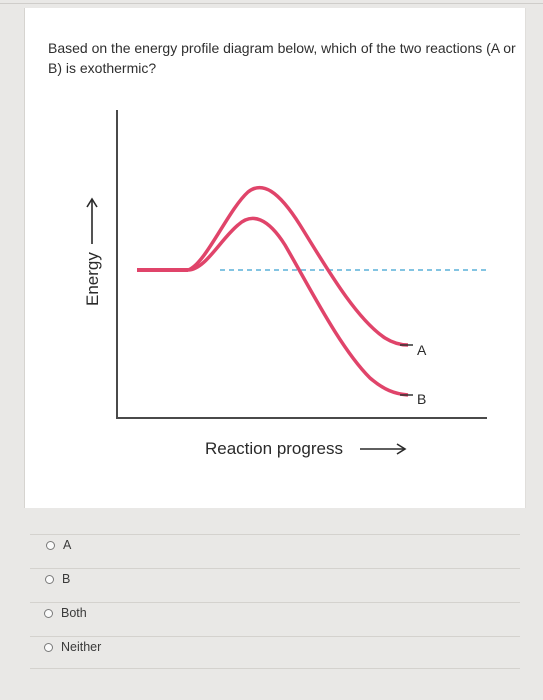 Image resolution: width=543 pixels, height=700 pixels. I want to click on option-a: A, so click(58, 545).